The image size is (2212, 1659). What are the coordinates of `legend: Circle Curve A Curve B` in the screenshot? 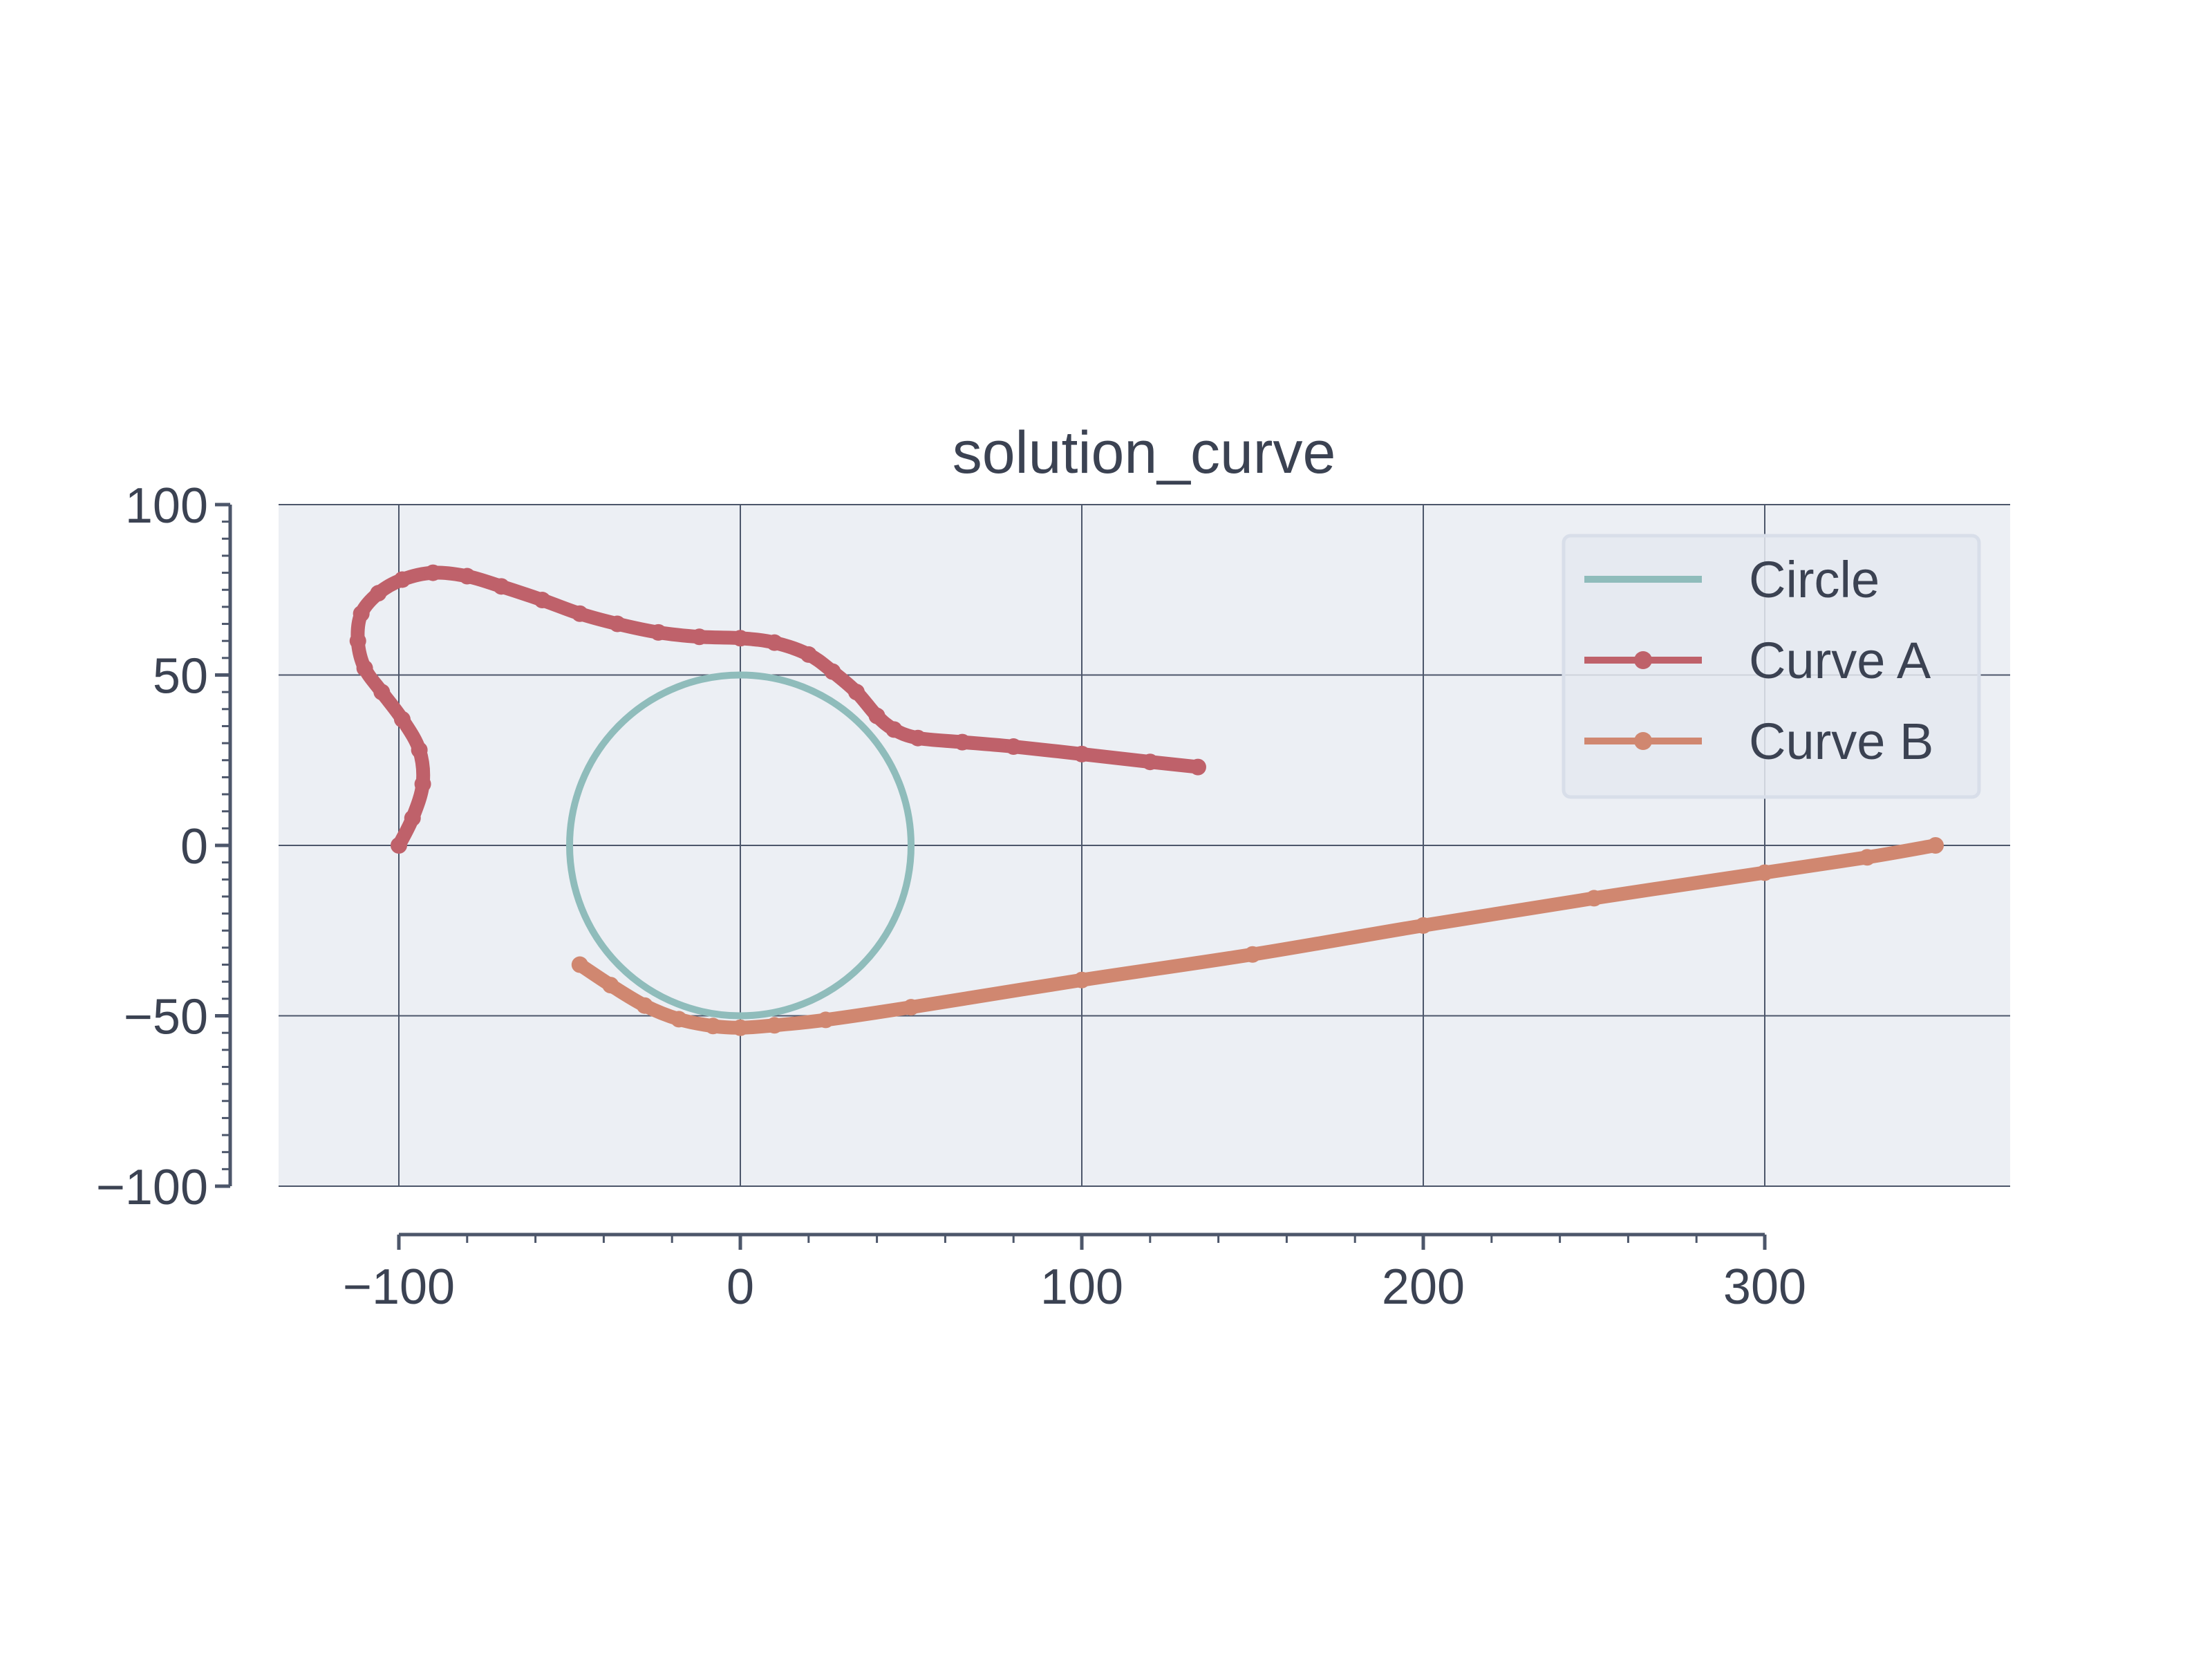 It's located at (1771, 666).